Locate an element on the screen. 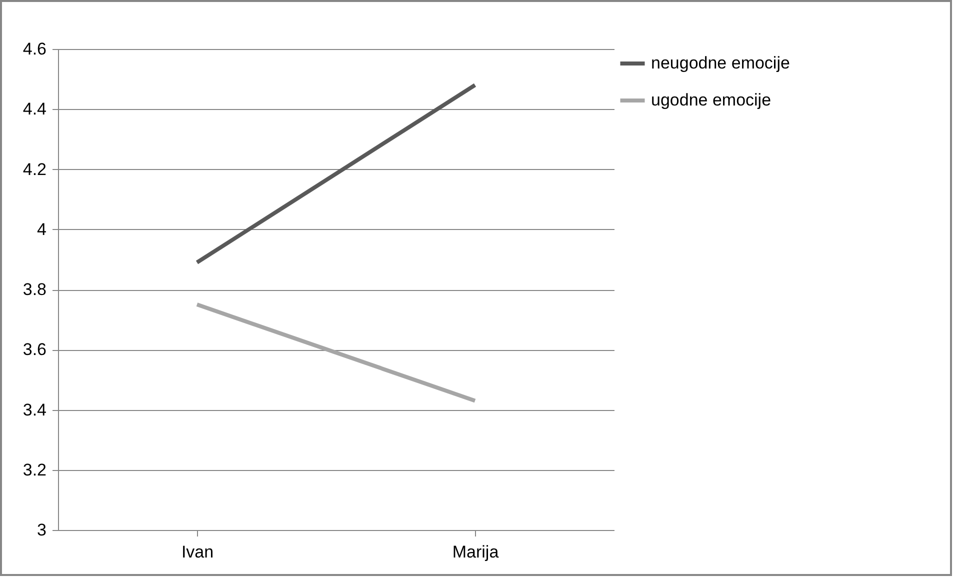 The image size is (956, 580). y-tick-label: 4.2 is located at coordinates (34, 169).